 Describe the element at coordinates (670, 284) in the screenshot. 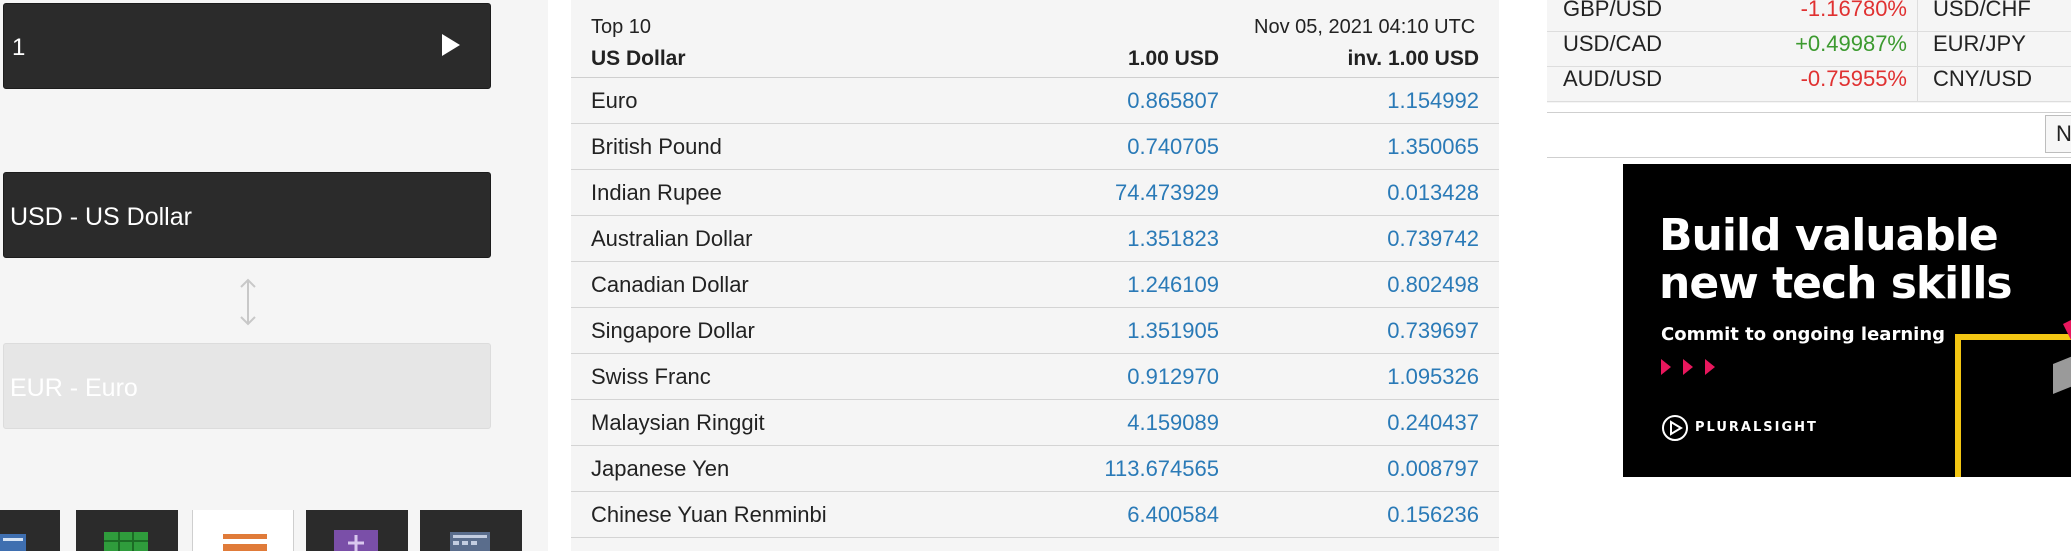

I see `currency-name: Canadian Dollar` at that location.